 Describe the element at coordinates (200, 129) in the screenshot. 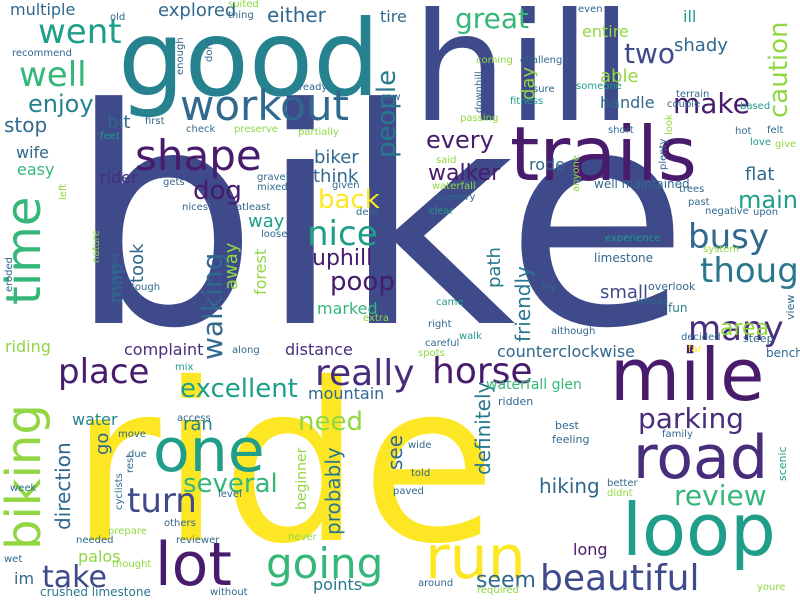

I see `word-check: check` at that location.